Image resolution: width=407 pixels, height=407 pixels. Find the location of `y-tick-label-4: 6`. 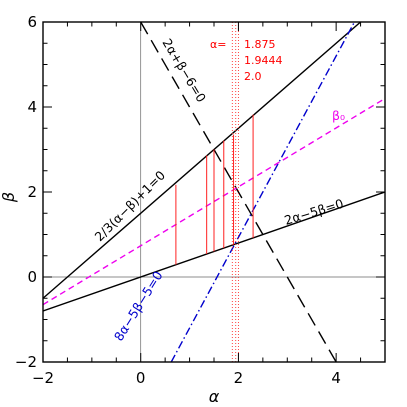

y-tick-label-4: 6 is located at coordinates (32, 22).